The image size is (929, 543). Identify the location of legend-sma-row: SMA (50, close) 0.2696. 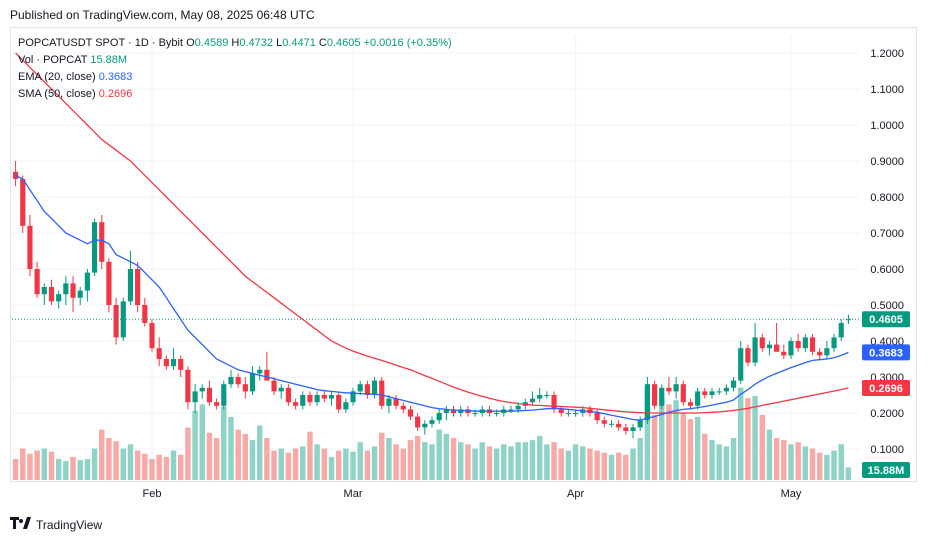
(235, 94).